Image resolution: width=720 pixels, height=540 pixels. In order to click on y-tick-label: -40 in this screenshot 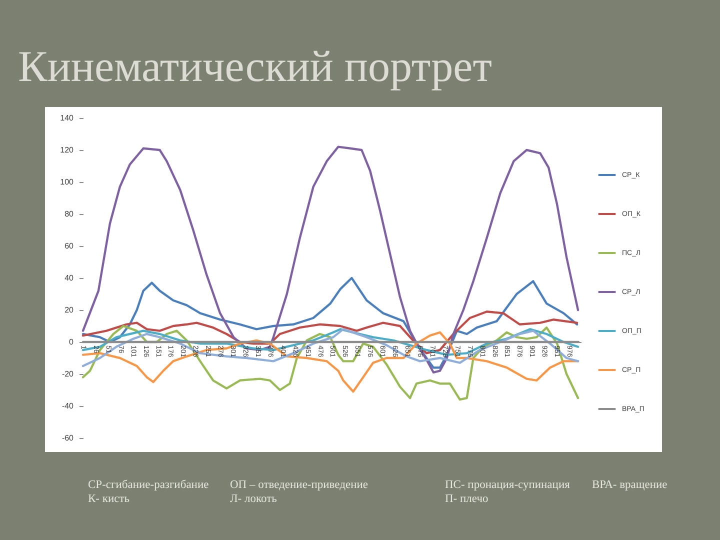, I will do `click(68, 406)`.